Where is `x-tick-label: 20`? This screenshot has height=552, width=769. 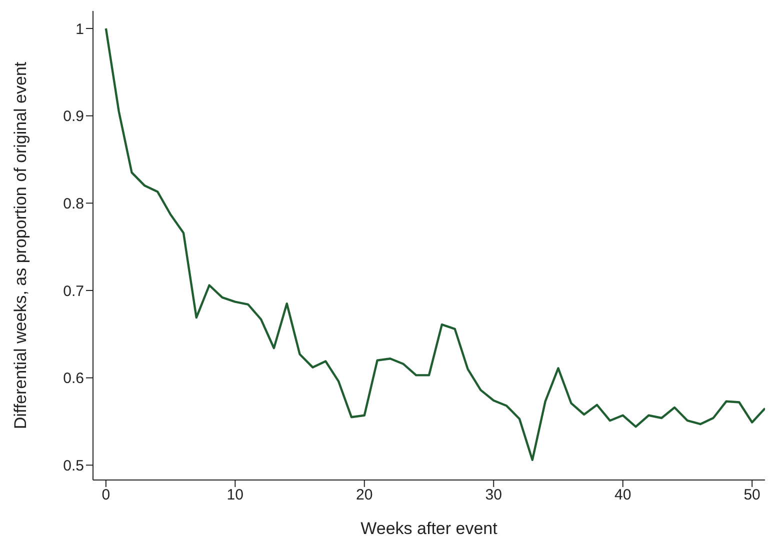 x-tick-label: 20 is located at coordinates (364, 495).